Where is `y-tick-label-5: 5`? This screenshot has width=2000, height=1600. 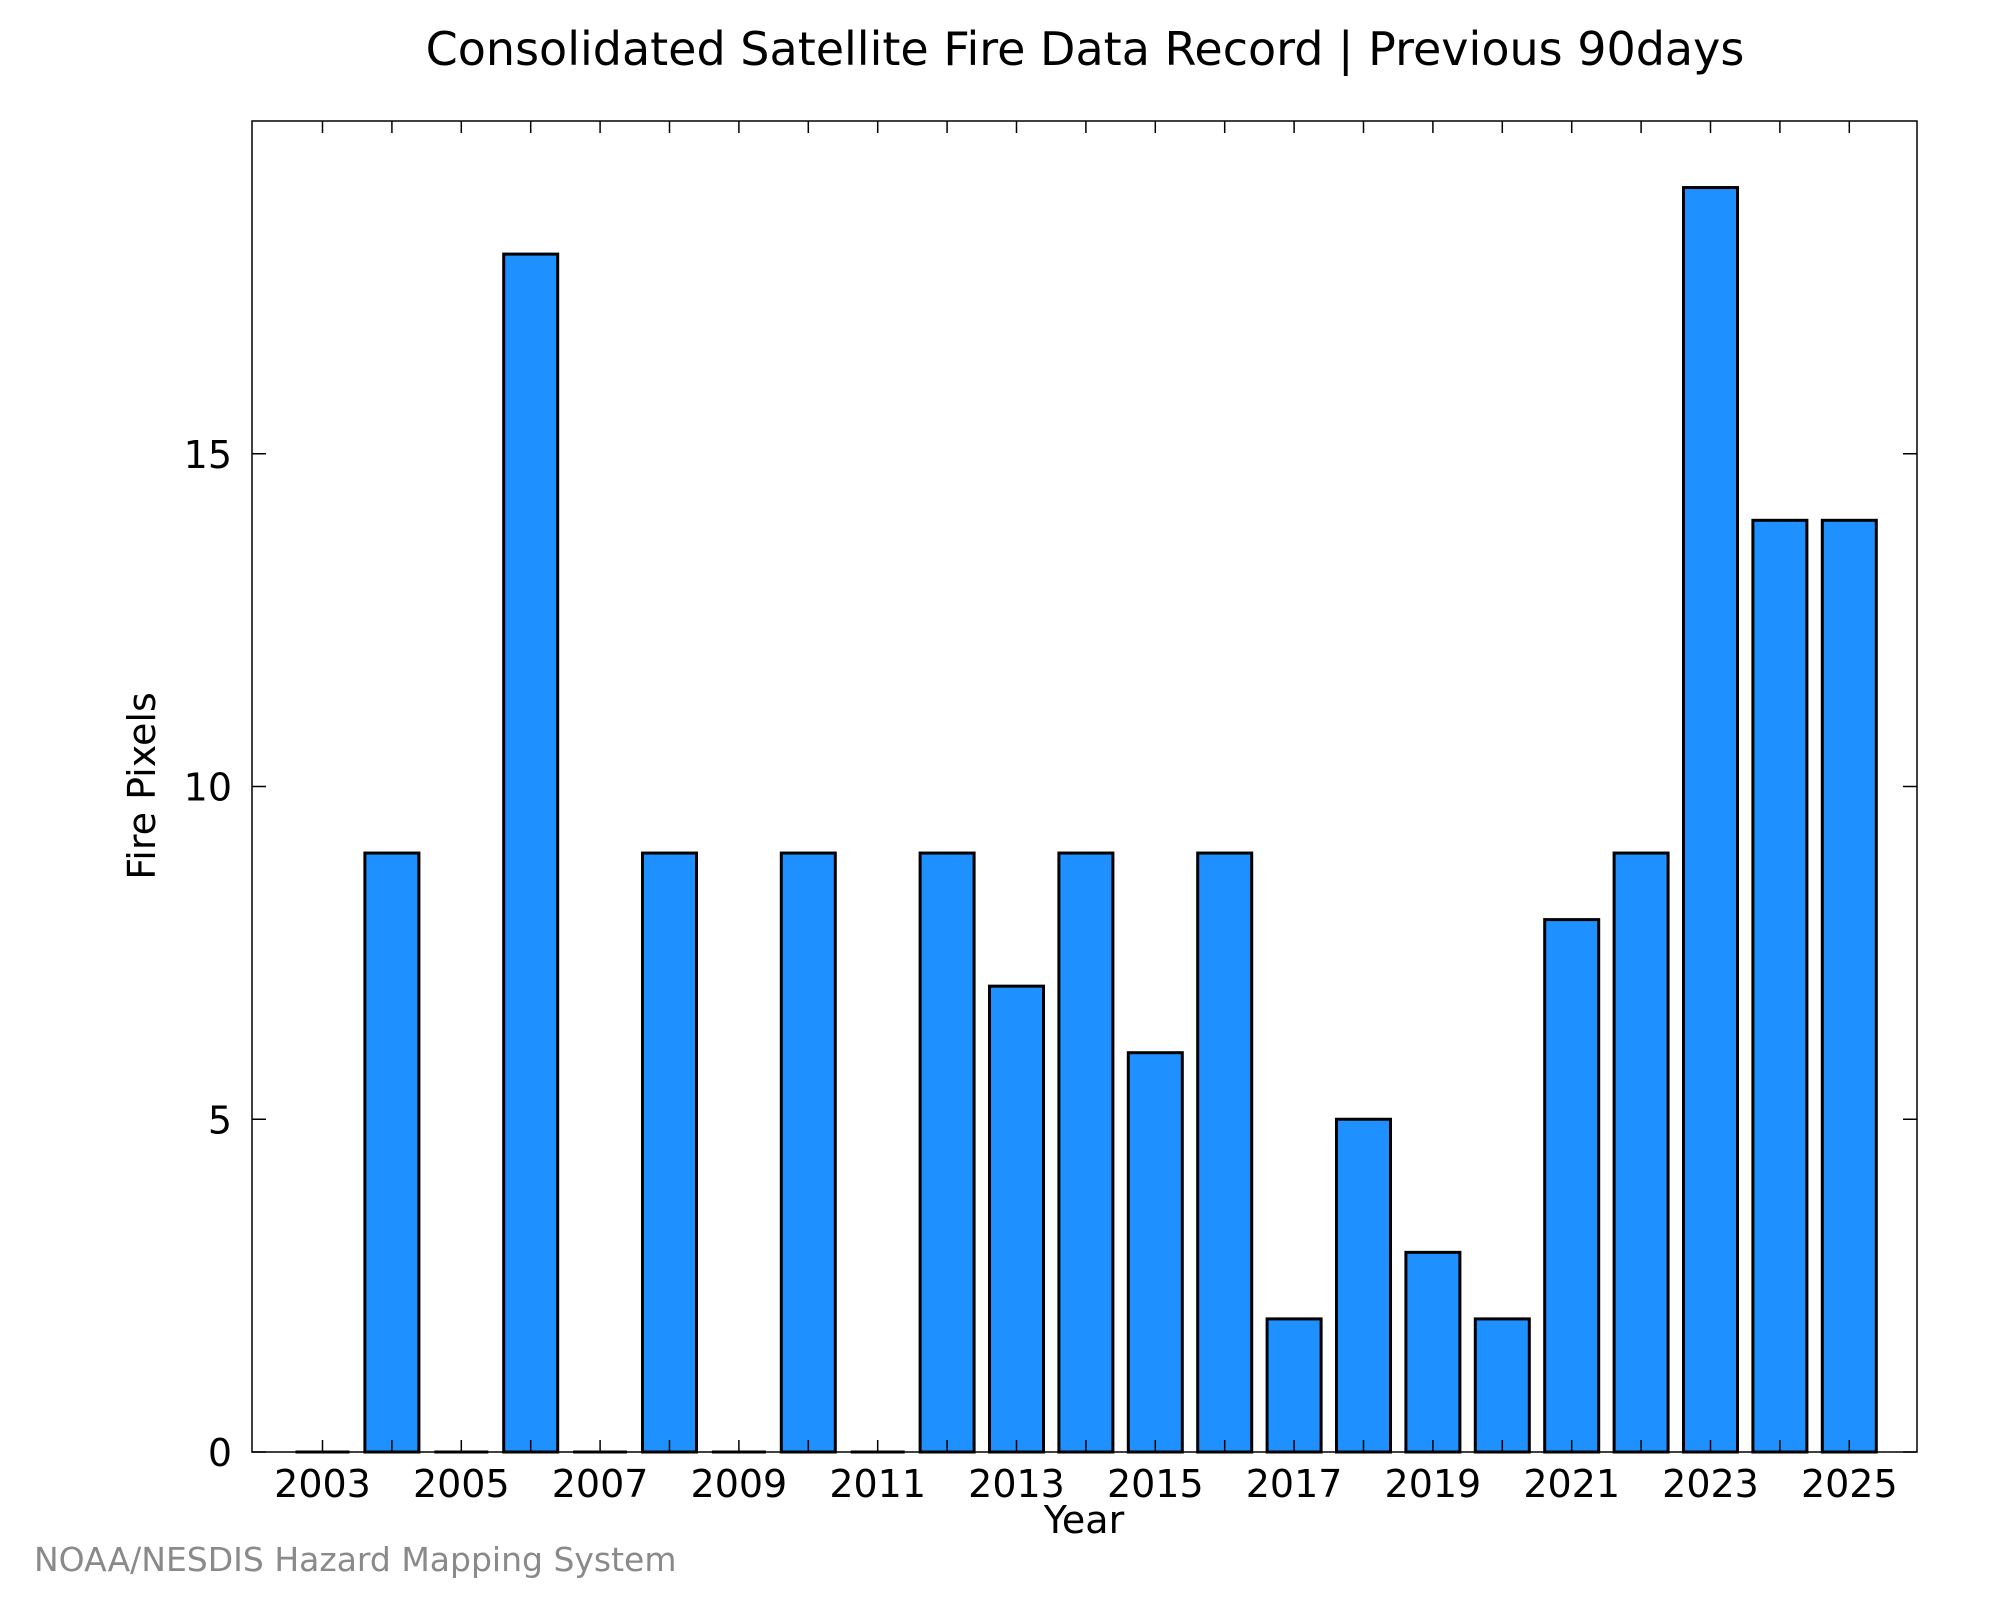
y-tick-label-5: 5 is located at coordinates (220, 1120).